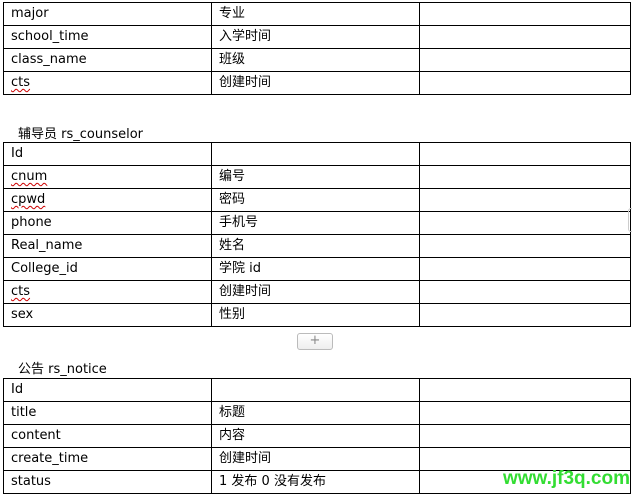 The width and height of the screenshot is (632, 495). What do you see at coordinates (245, 36) in the screenshot?
I see `cell-text: 入学时间` at bounding box center [245, 36].